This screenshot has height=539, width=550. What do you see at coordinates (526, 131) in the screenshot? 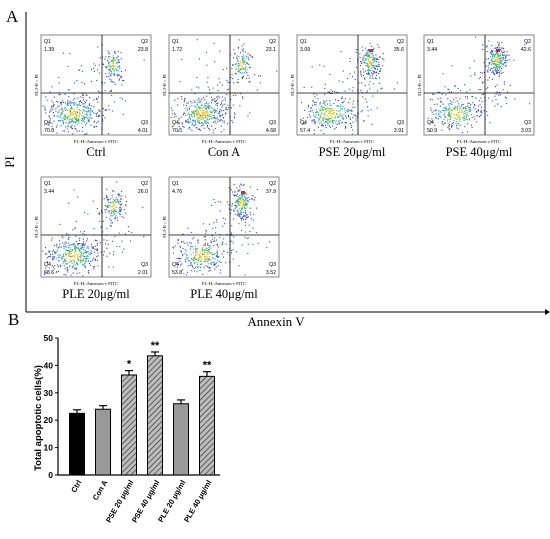
I see `quadrant-q3-value: 3.03` at bounding box center [526, 131].